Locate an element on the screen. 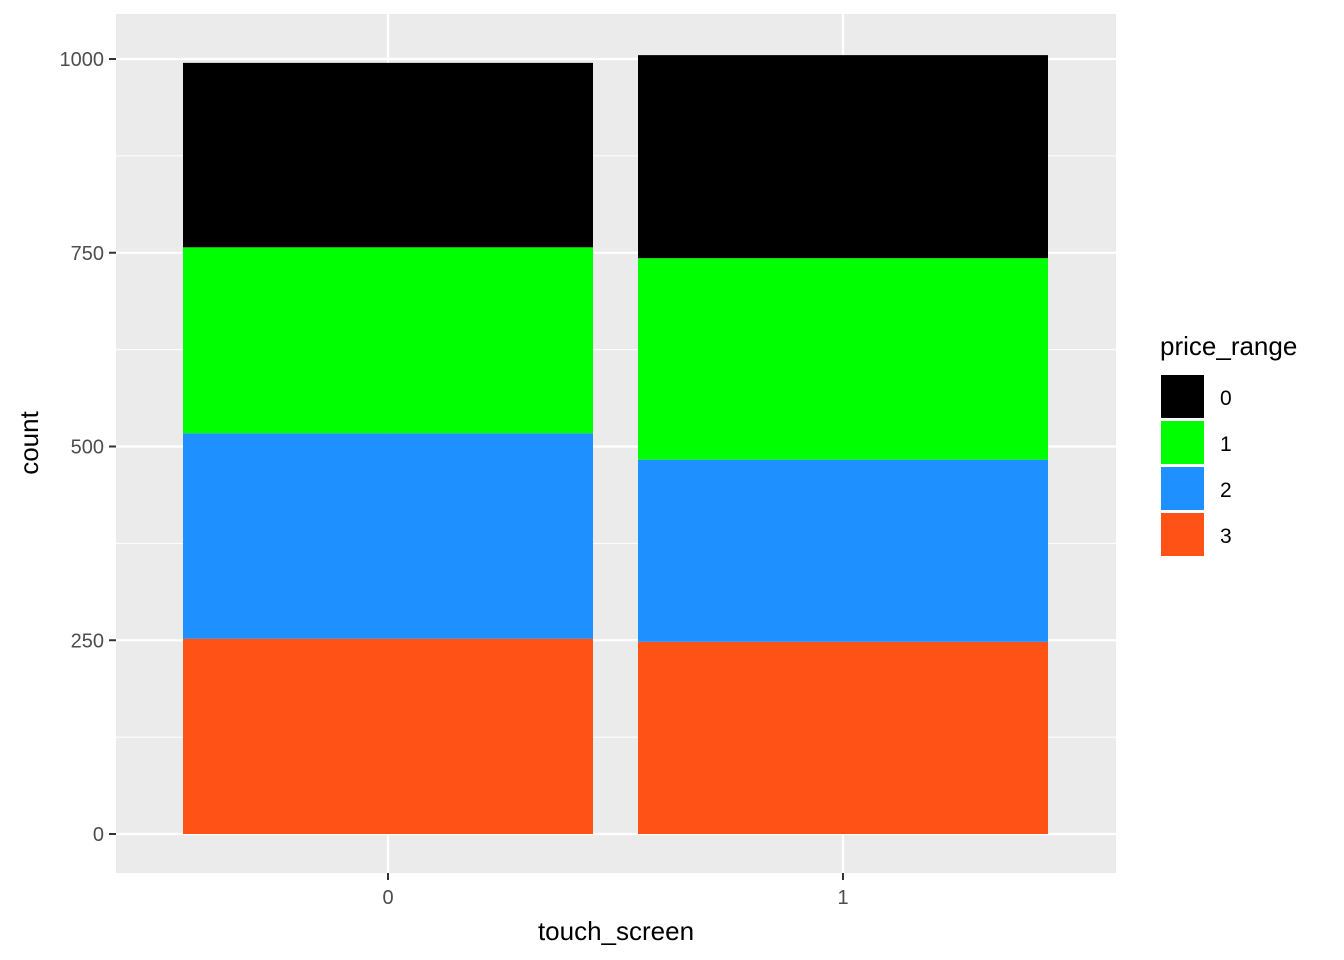 The image size is (1344, 960). y-axis-title: count is located at coordinates (29, 442).